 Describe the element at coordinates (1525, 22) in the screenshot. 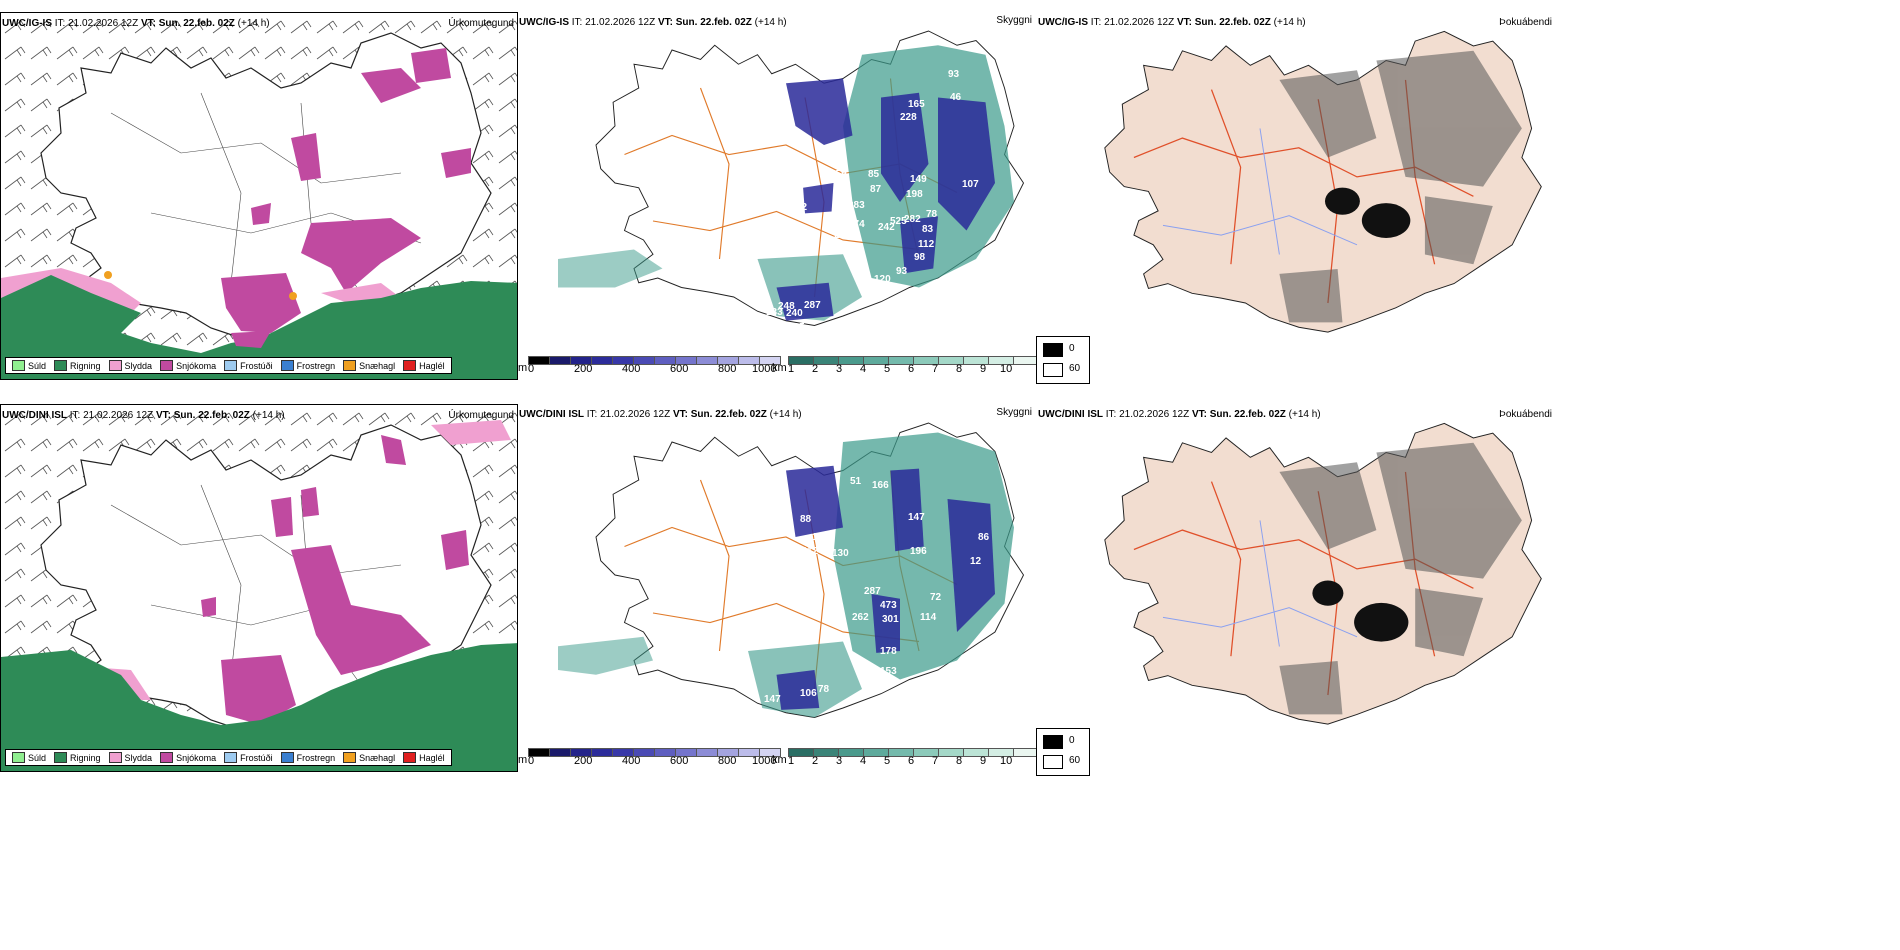

I see `fog-title-top: Þokuábendi` at that location.